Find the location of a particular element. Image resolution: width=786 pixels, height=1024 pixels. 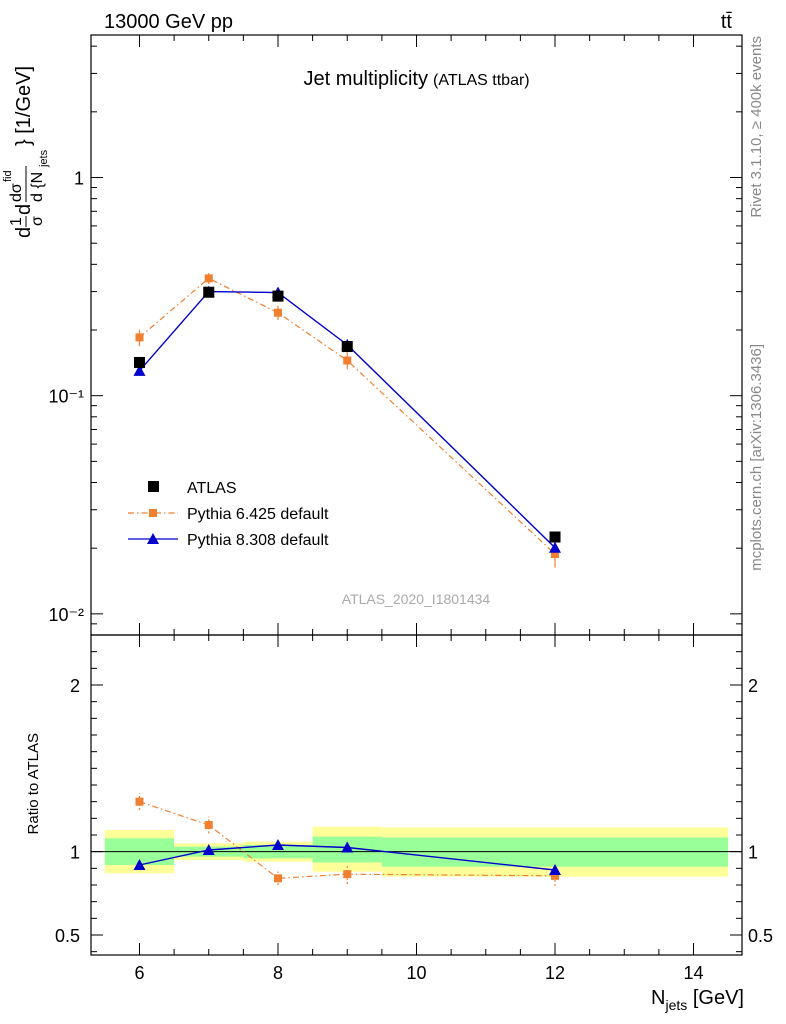

svg-text: fid is located at coordinates (8, 176).